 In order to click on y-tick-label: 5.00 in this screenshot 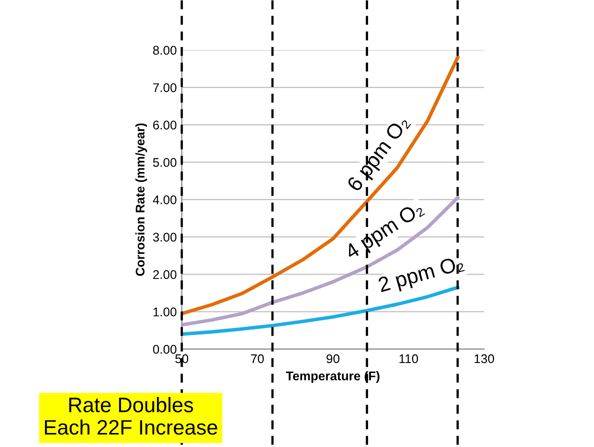, I will do `click(164, 162)`.